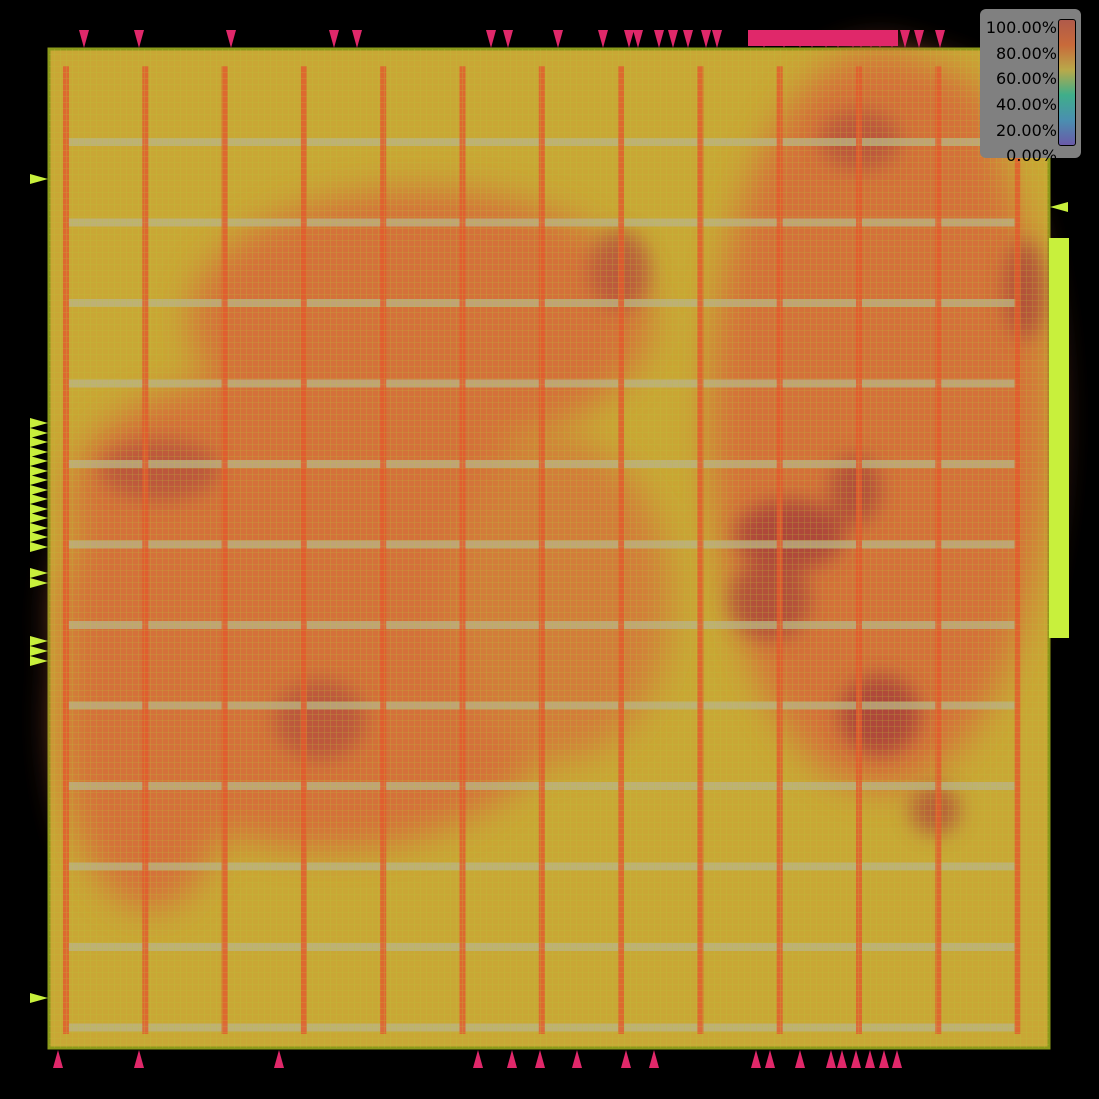 This screenshot has width=1099, height=1099. Describe the element at coordinates (1026, 53) in the screenshot. I see `legend-label-80: 80.00%` at that location.